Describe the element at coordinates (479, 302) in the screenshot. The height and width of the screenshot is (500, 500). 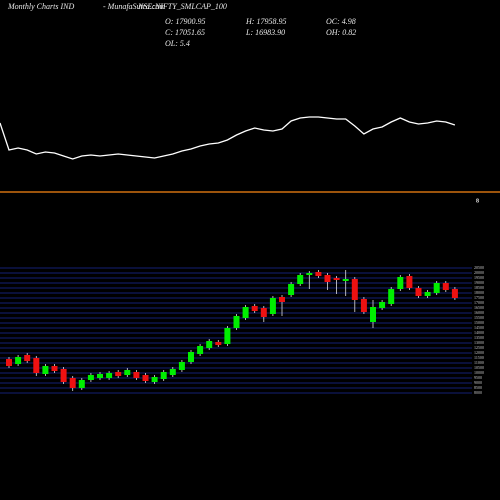
I see `y-tick-label: 17000` at that location.